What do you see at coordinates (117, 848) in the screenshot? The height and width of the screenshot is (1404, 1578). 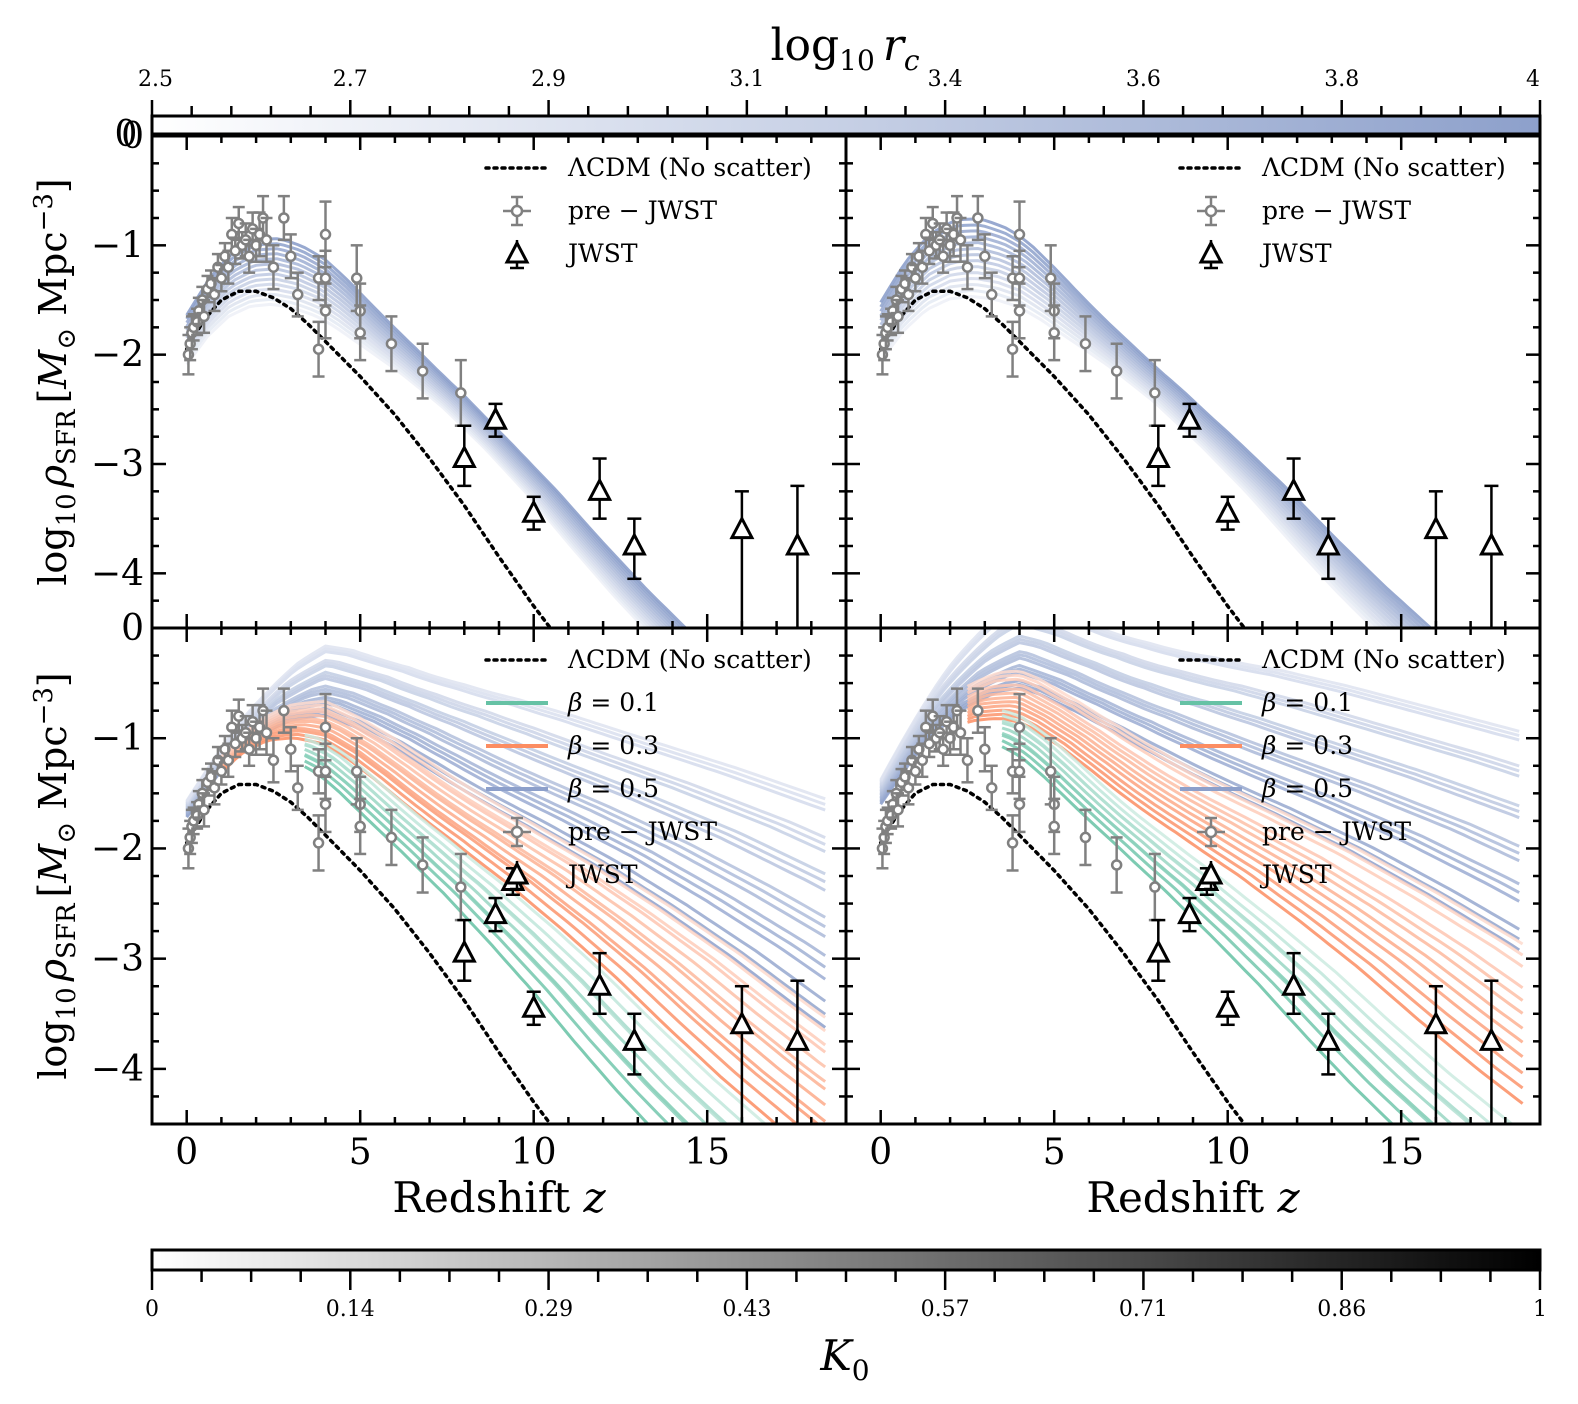 I see `y-tick-label: −2` at bounding box center [117, 848].